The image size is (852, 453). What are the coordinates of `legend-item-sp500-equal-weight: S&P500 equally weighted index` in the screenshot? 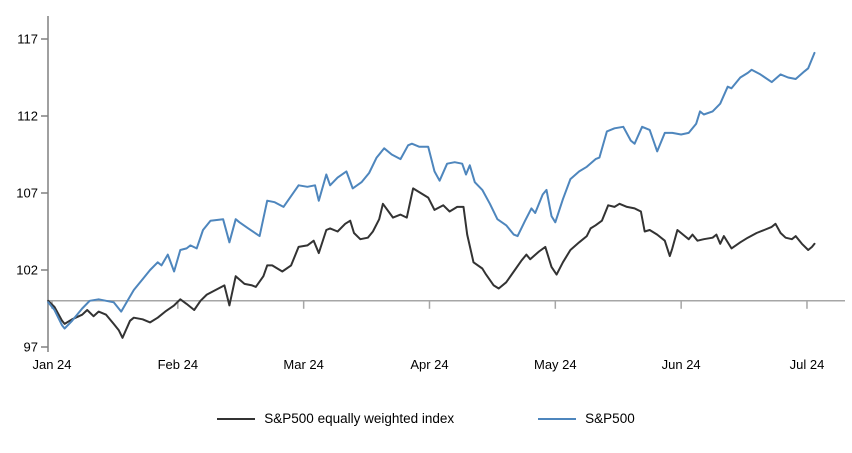 It's located at (335, 419).